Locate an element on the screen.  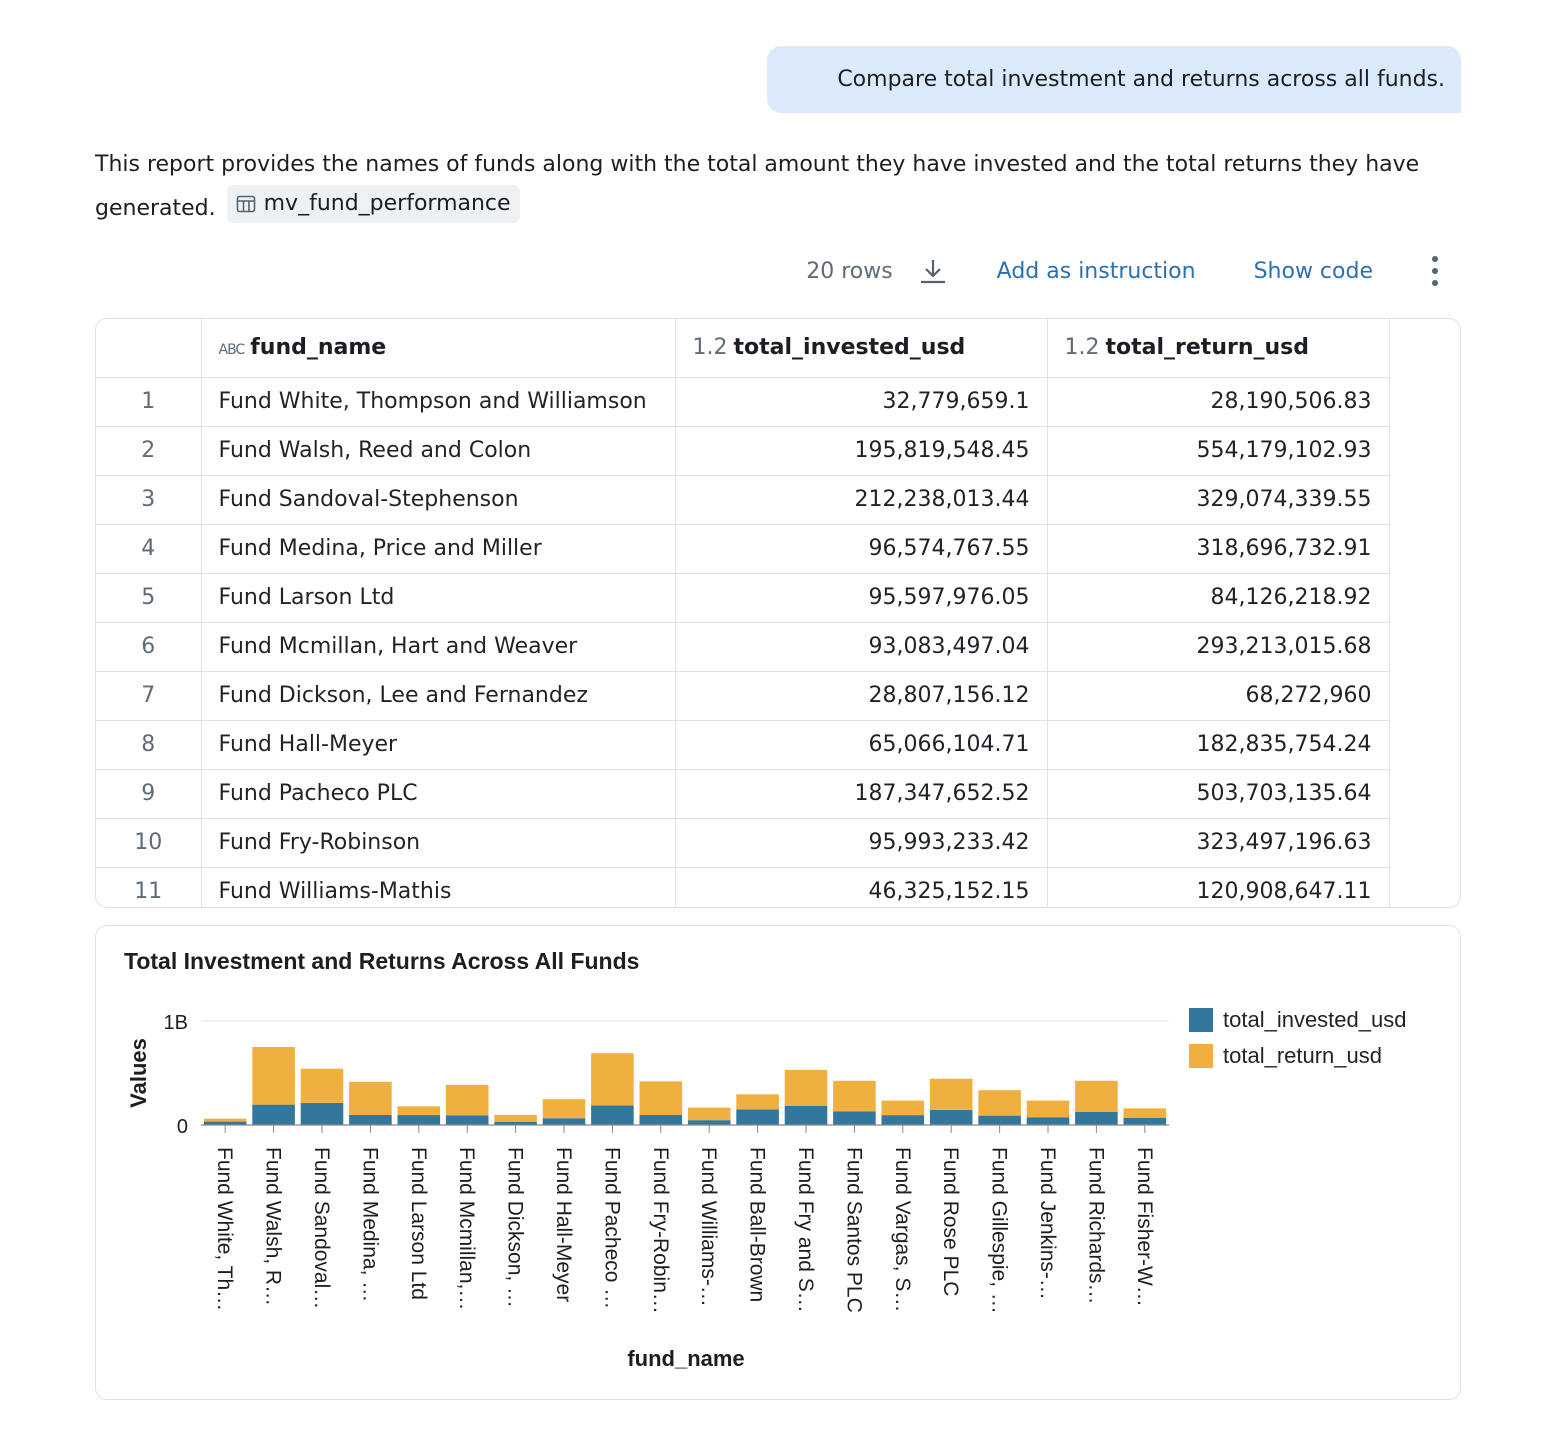
fund-name-cell: Fund Pacheco PLC is located at coordinates (438, 794).